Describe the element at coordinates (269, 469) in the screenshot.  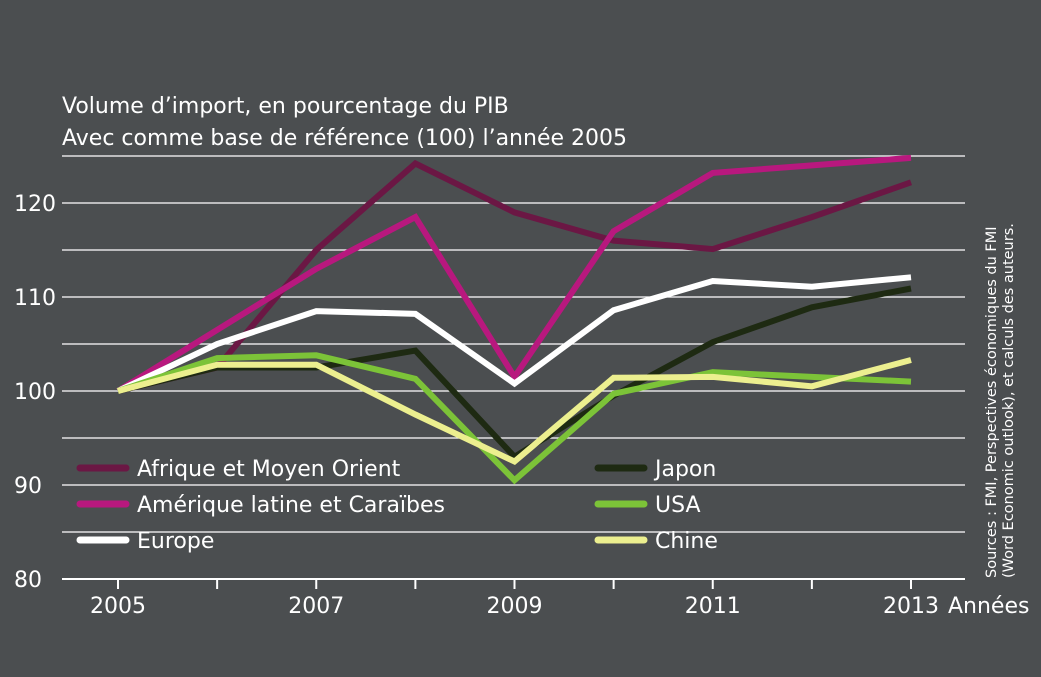
I see `legend-label: Afrique et Moyen Orient` at that location.